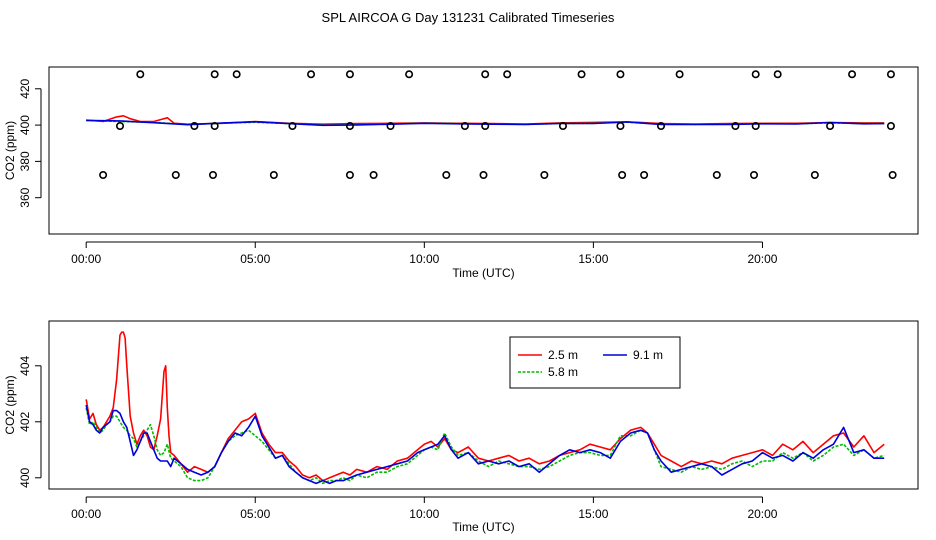  Describe the element at coordinates (25, 197) in the screenshot. I see `y-tick-label: 360` at that location.